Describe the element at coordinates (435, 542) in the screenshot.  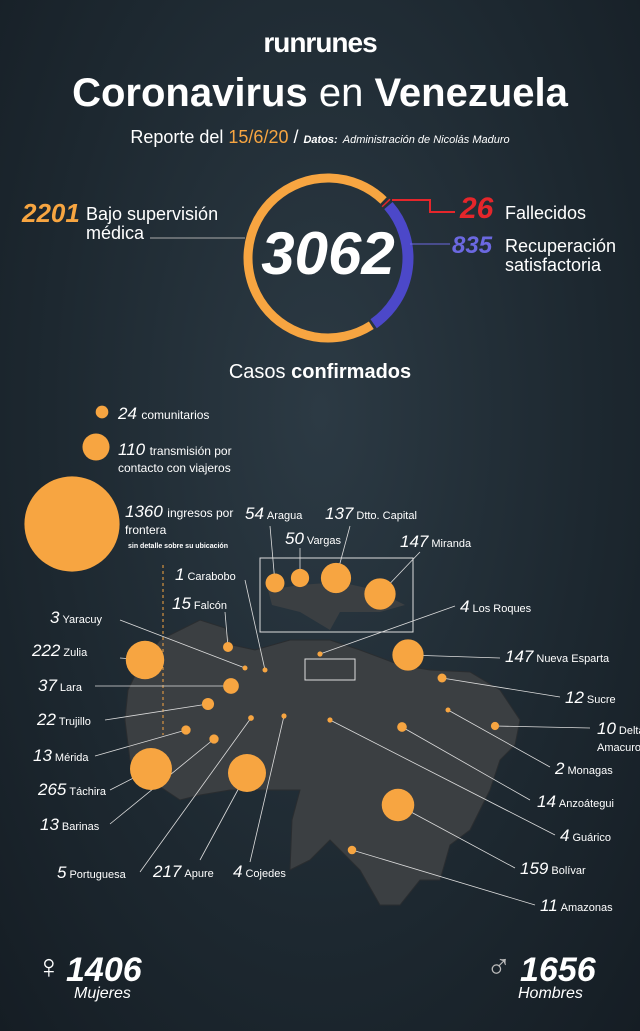
I see `state-label: 147 Miranda` at that location.